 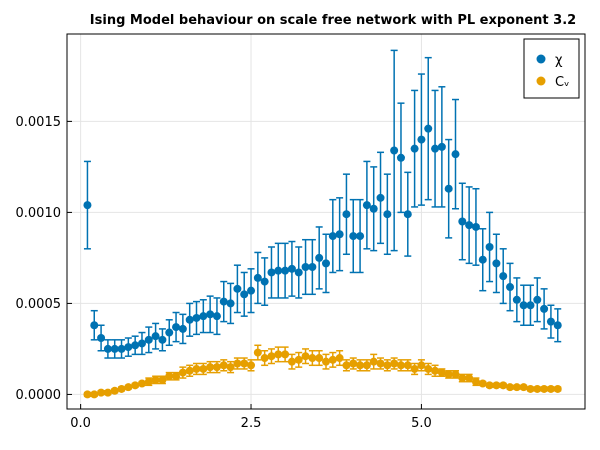 I want to click on legend-label-chi: χ, so click(x=559, y=60).